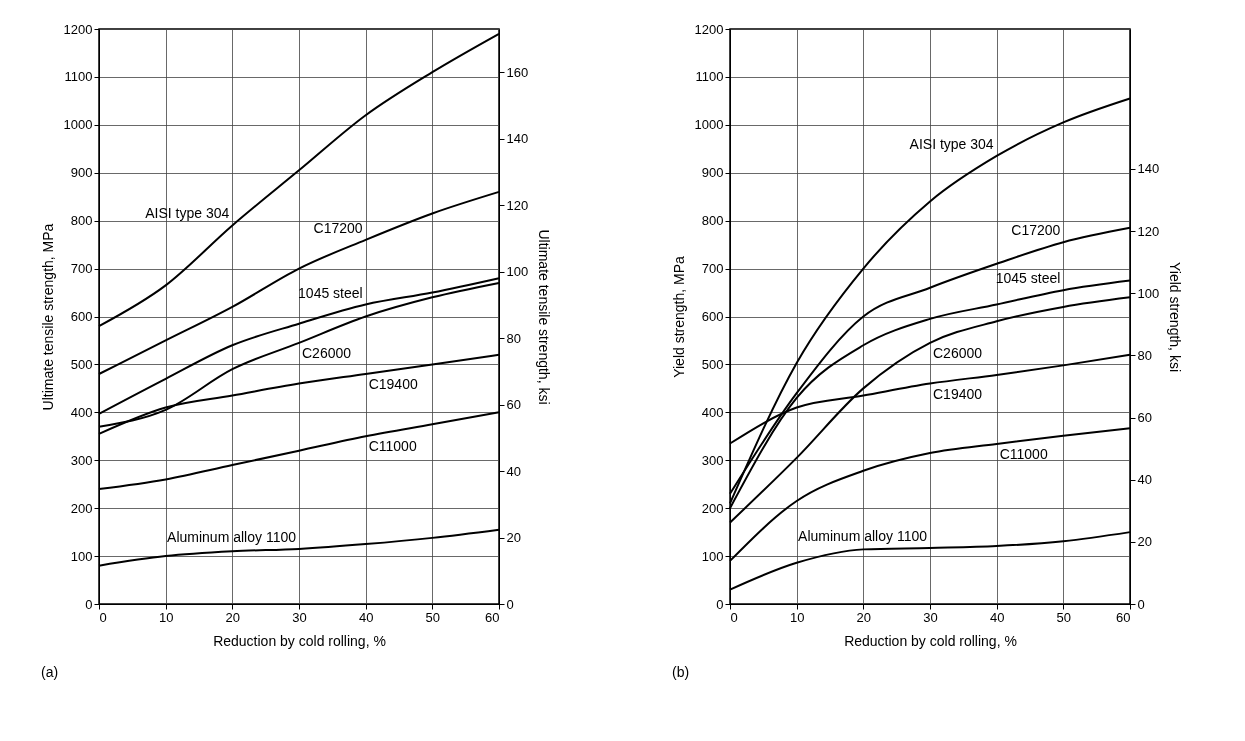 This screenshot has width=1245, height=741. What do you see at coordinates (681, 672) in the screenshot?
I see `text: (b)` at bounding box center [681, 672].